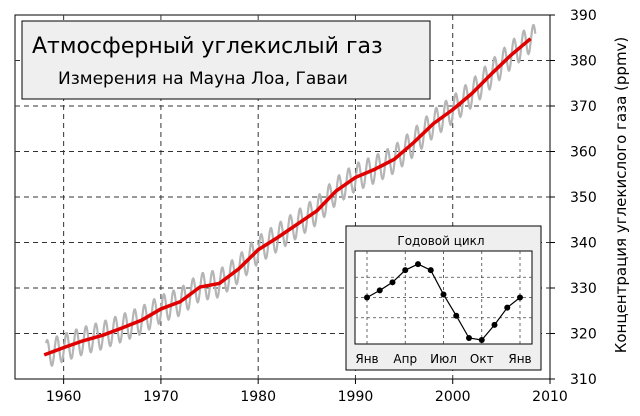 Image resolution: width=640 pixels, height=416 pixels. What do you see at coordinates (583, 198) in the screenshot?
I see `y-tick-label: 350` at bounding box center [583, 198].